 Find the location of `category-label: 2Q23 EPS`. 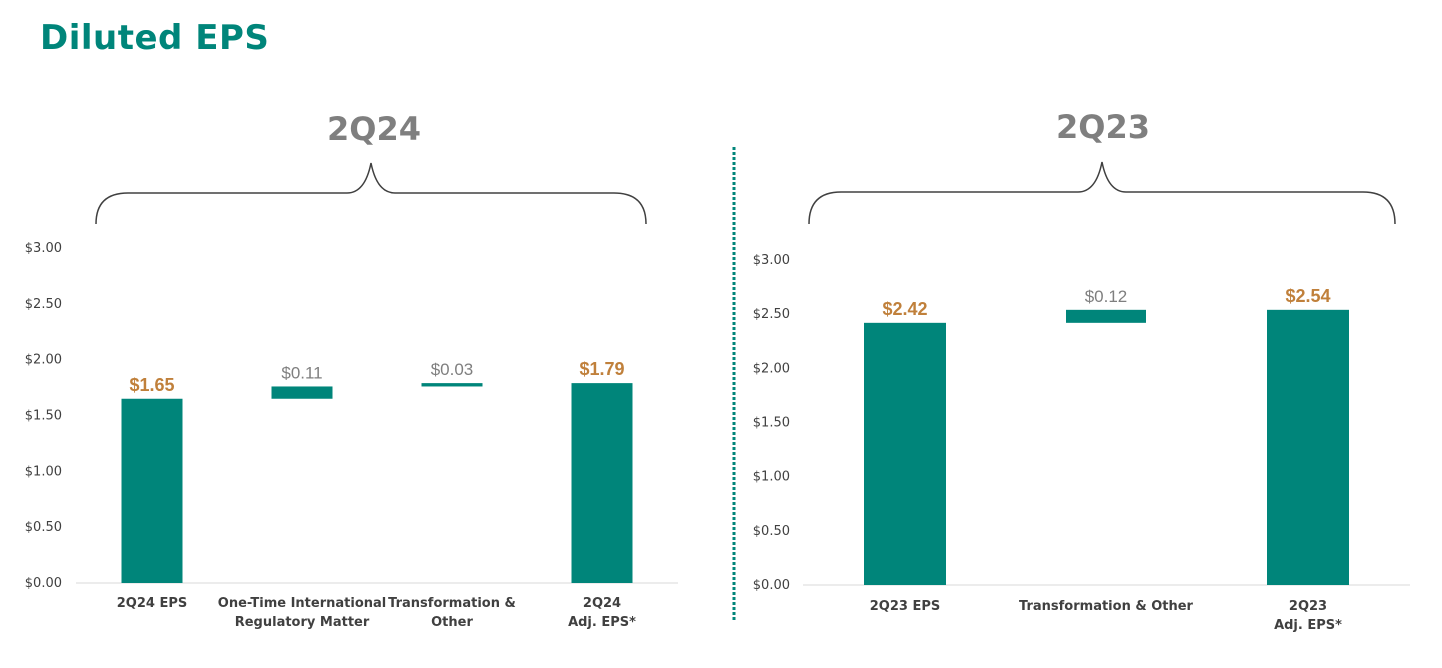

category-label: 2Q23 EPS is located at coordinates (905, 606).